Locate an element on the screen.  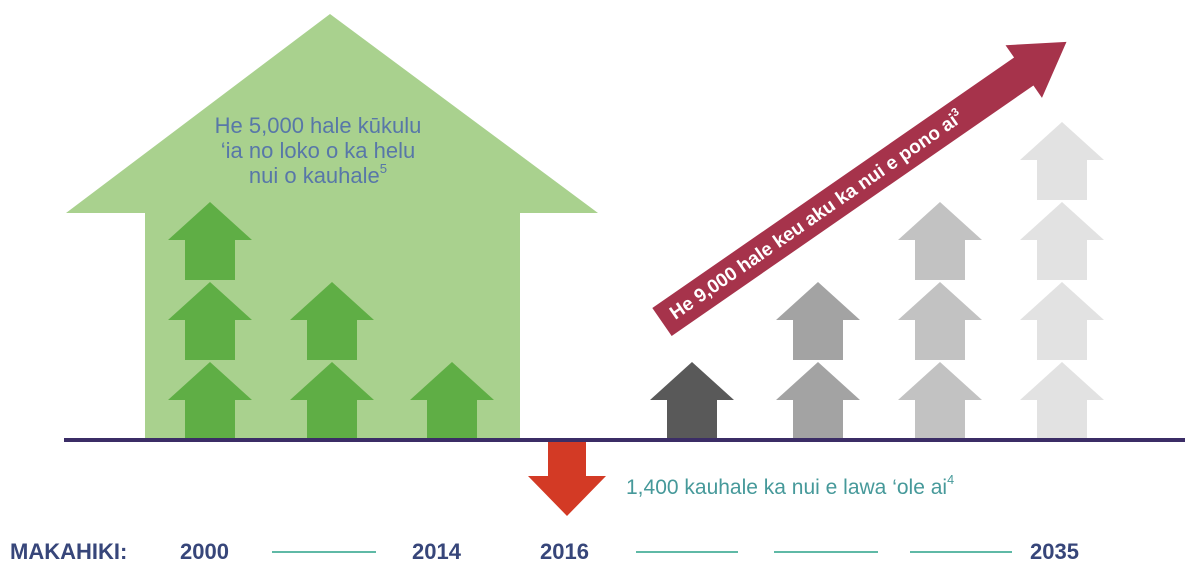
shortfall-text: 1,400 kauhale ka nui e lawa ‘ole ai4 is located at coordinates (790, 485).